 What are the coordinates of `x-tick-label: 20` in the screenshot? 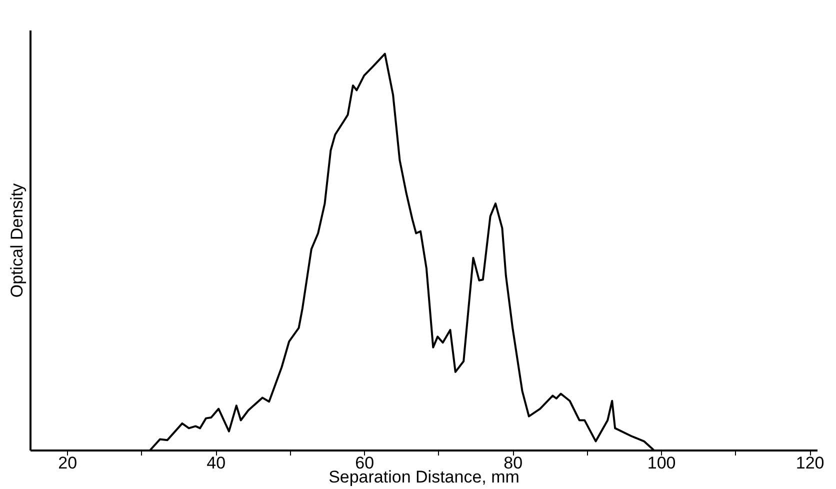 It's located at (68, 463).